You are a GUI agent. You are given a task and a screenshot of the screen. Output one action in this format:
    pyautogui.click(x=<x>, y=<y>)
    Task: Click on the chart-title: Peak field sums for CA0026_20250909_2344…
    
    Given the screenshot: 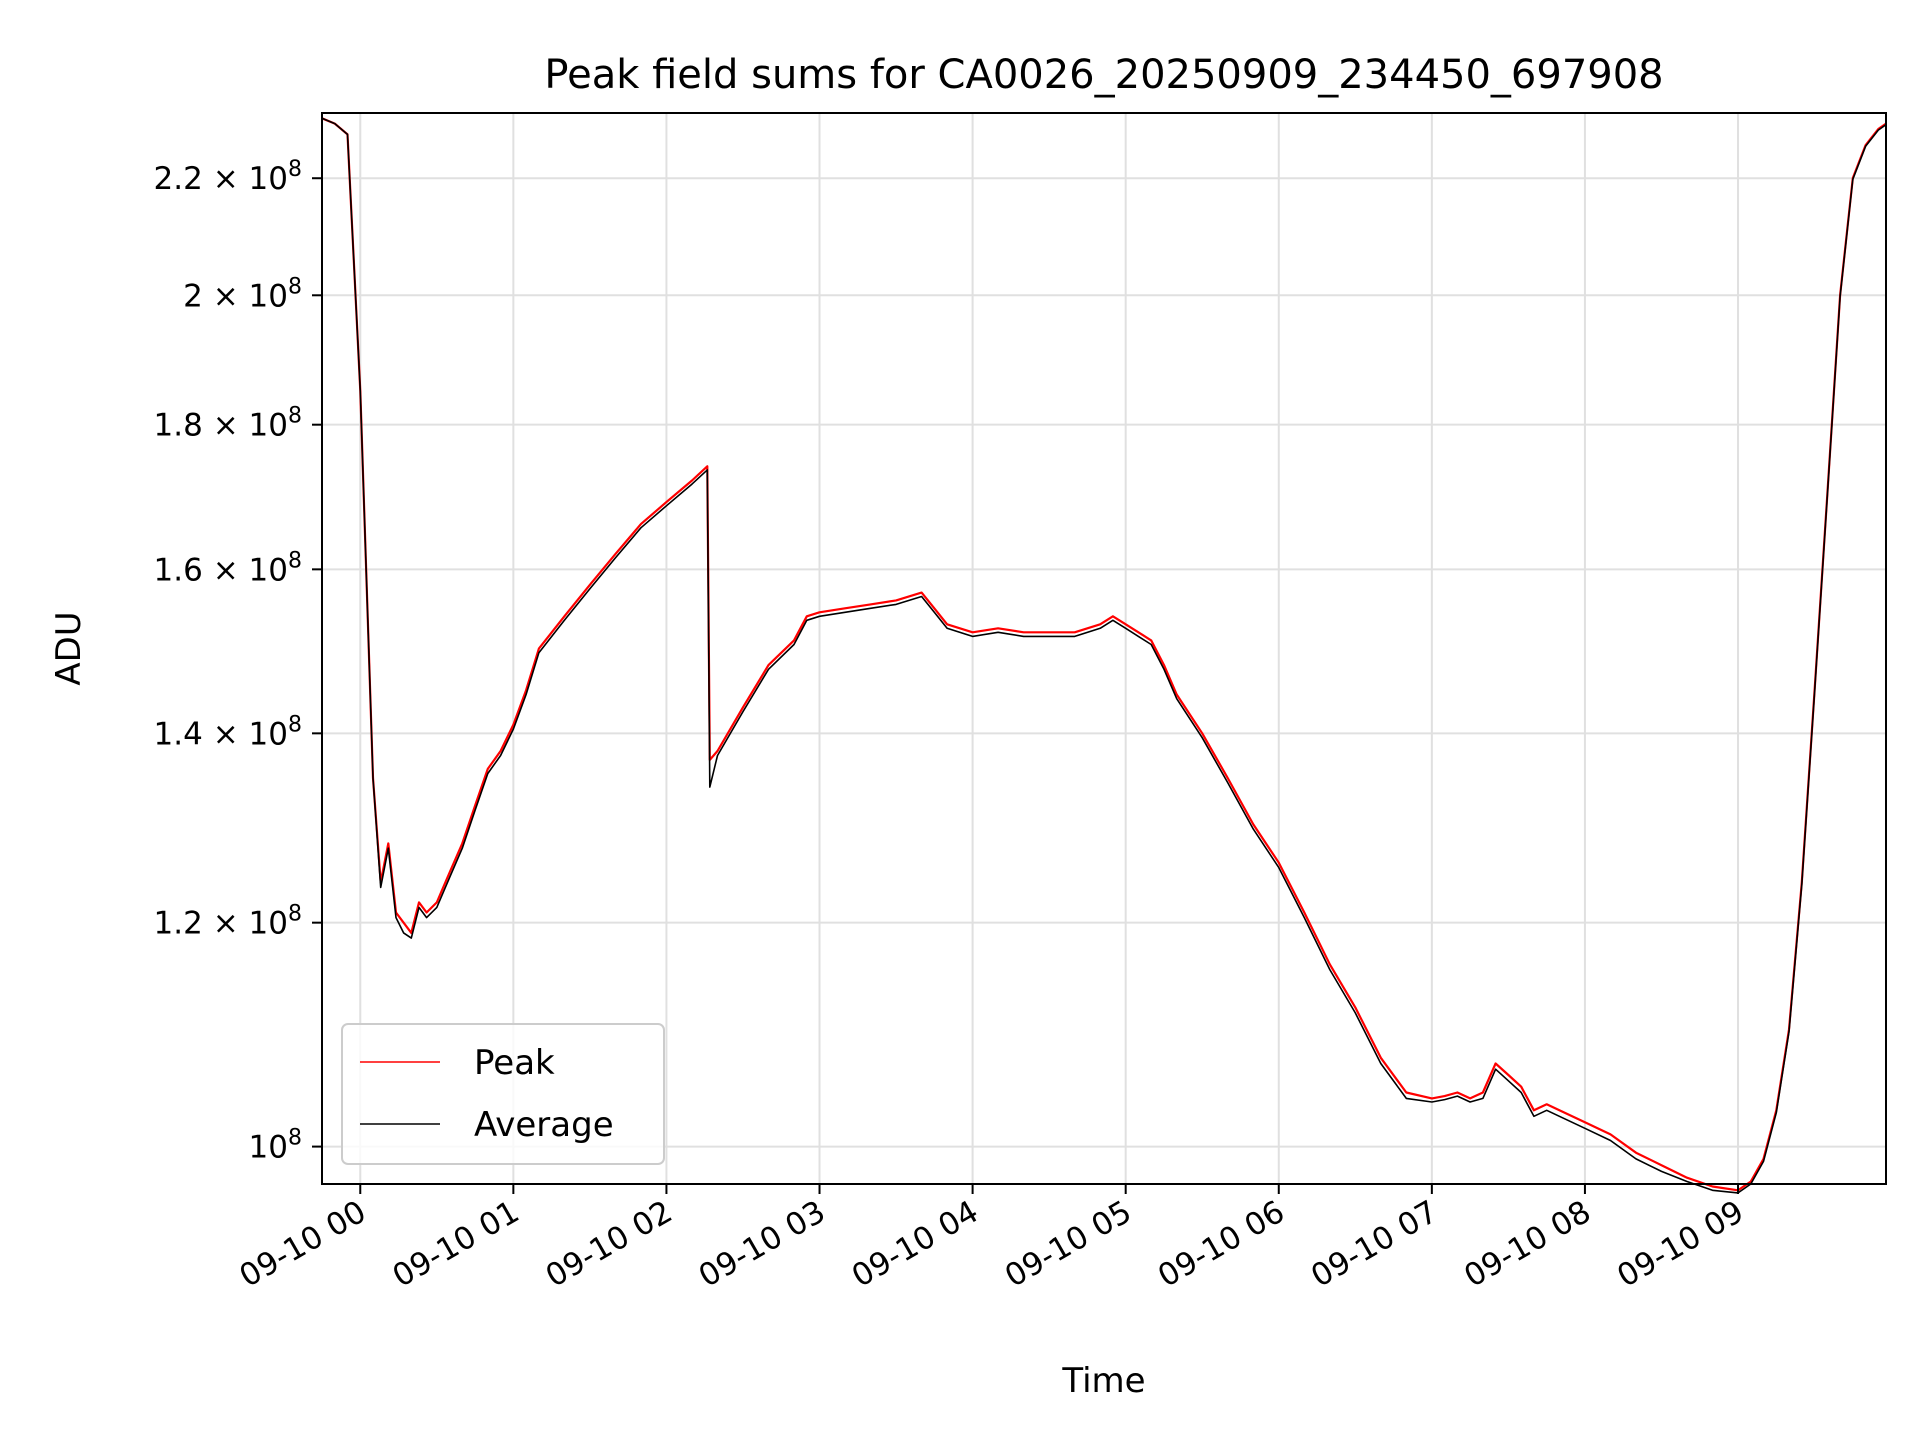 What is the action you would take?
    pyautogui.click(x=1103, y=75)
    